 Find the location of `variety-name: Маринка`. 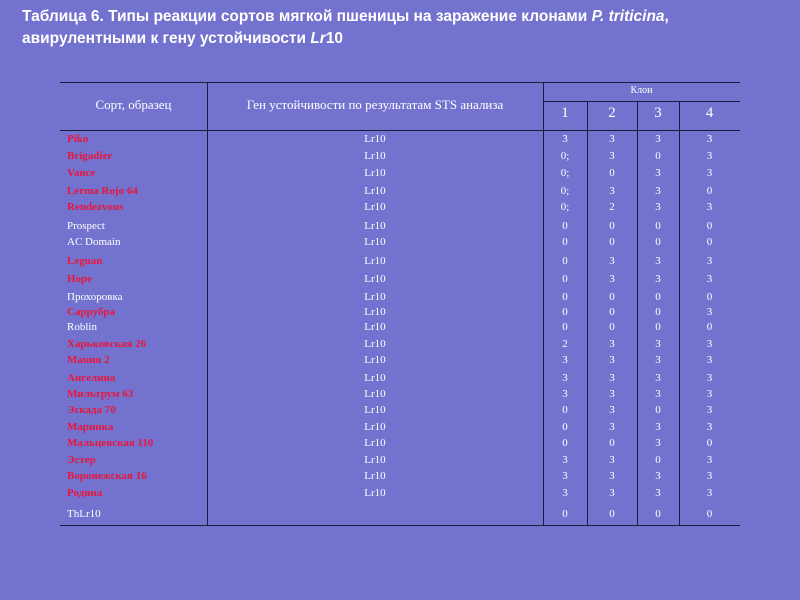

variety-name: Маринка is located at coordinates (90, 427).